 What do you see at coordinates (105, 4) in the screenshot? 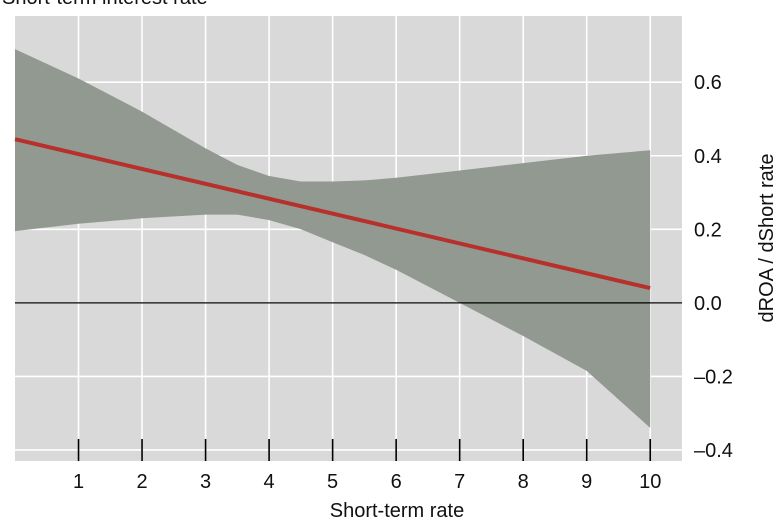
I see `chart-title: Short-term interest rate` at bounding box center [105, 4].